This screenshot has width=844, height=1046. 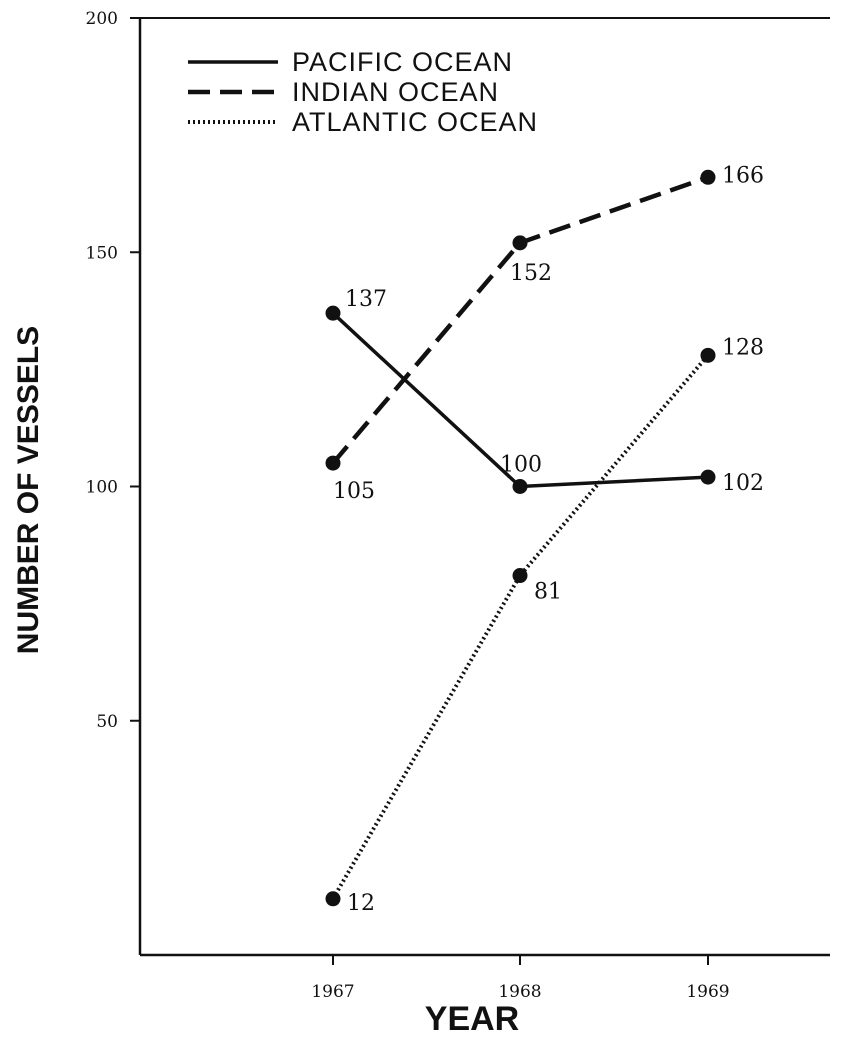 What do you see at coordinates (102, 253) in the screenshot?
I see `y-tick-label: 150` at bounding box center [102, 253].